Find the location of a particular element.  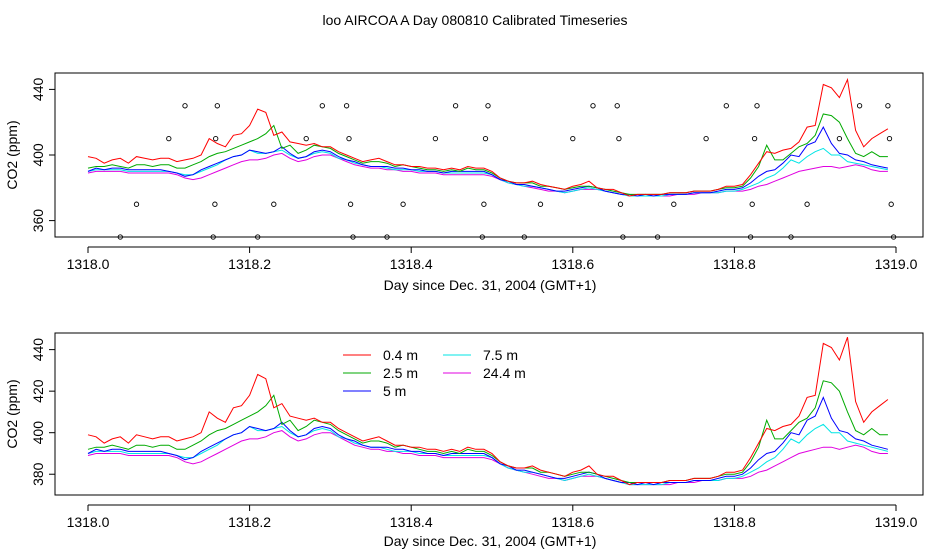

top-y-axis: 360 400 440 is located at coordinates (43, 155).